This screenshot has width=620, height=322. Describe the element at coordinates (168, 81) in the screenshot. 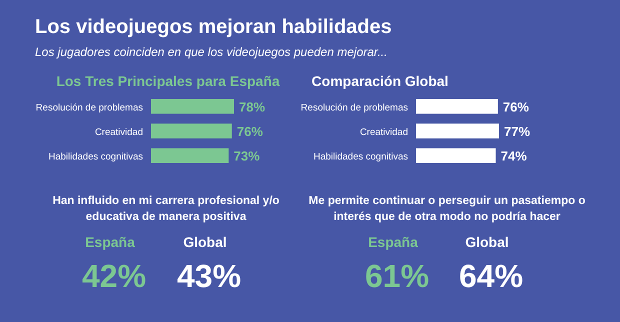

I see `chart-title: Los Tres Principales para España` at that location.